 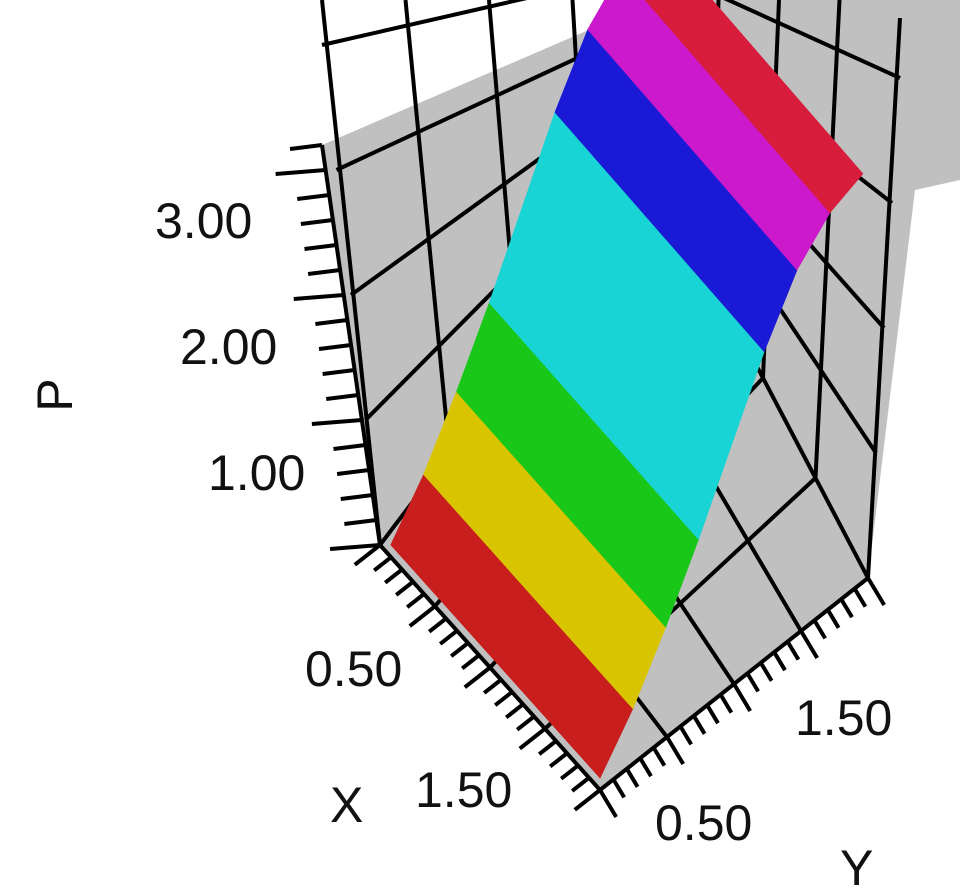 What do you see at coordinates (203, 221) in the screenshot?
I see `z-tick-label-3: 3.00` at bounding box center [203, 221].